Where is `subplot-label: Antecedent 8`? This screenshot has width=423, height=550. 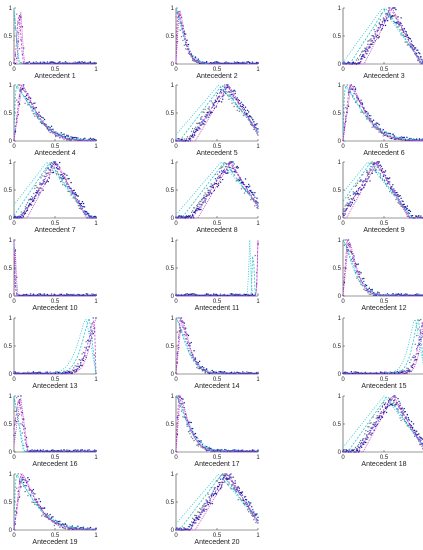 subplot-label: Antecedent 8 is located at coordinates (216, 230).